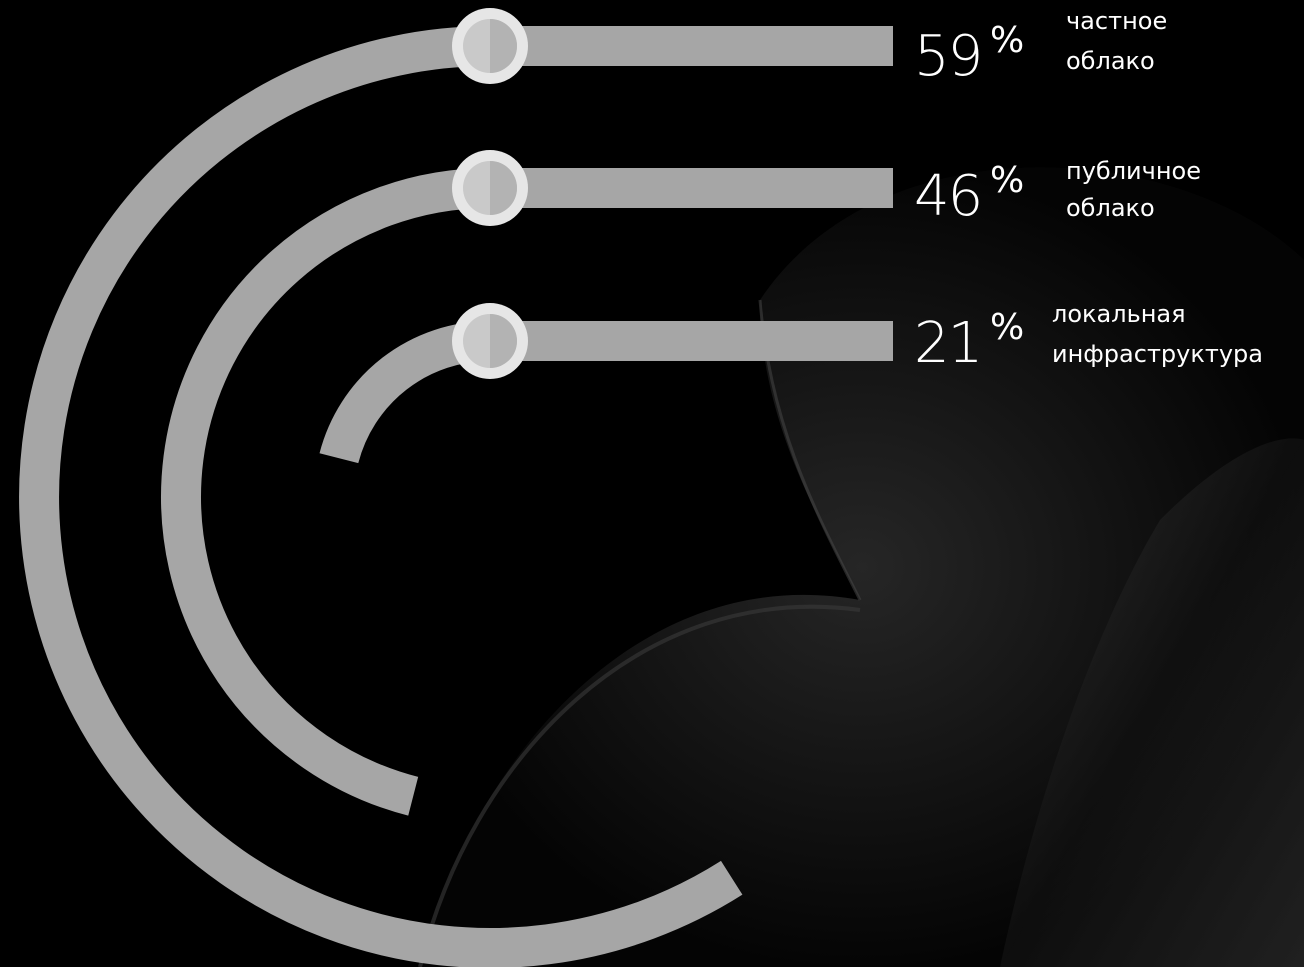 The height and width of the screenshot is (967, 1304). What do you see at coordinates (947, 56) in the screenshot?
I see `value-text: 59` at bounding box center [947, 56].